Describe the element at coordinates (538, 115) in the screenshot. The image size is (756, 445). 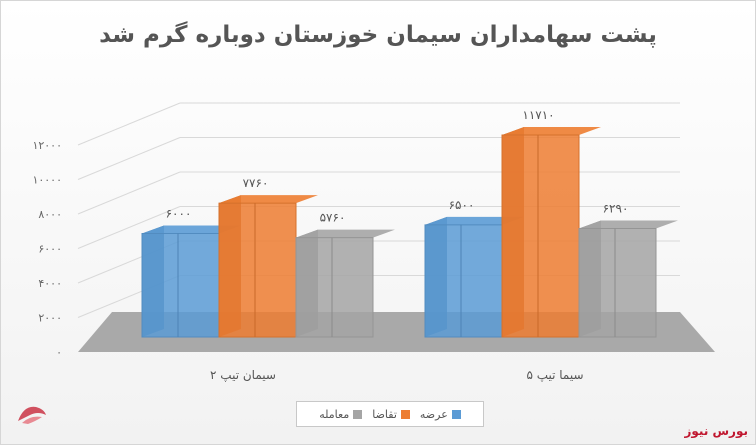
I see `data-label: ۱۱۷۱۰` at that location.